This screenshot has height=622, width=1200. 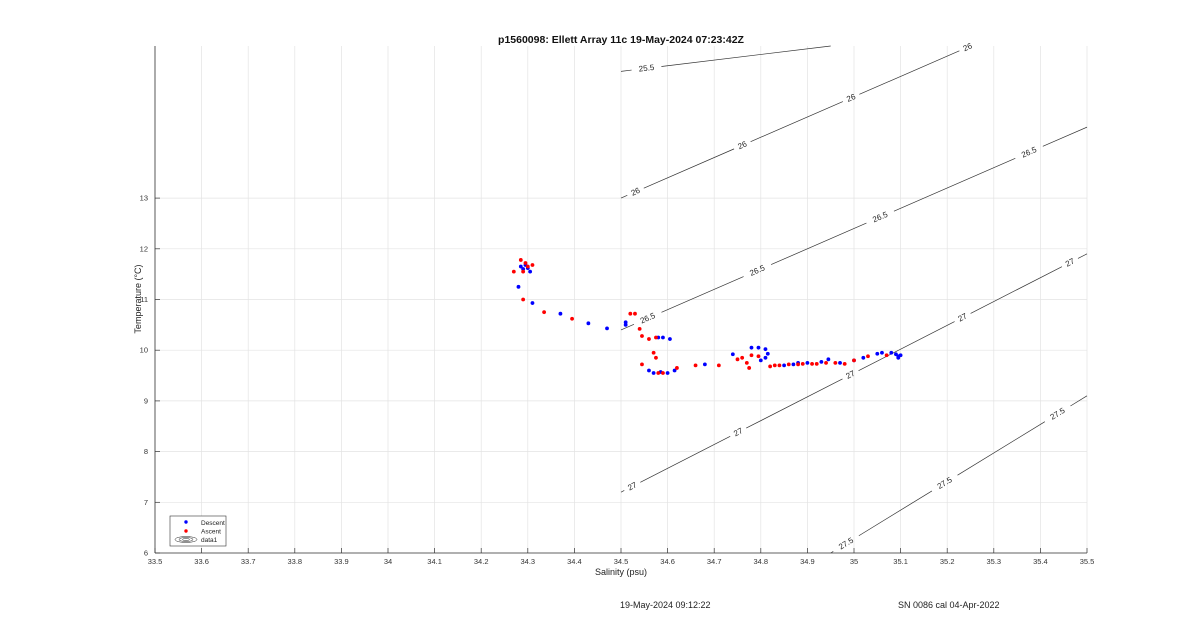 What do you see at coordinates (854, 561) in the screenshot?
I see `x-tick-label: 35` at bounding box center [854, 561].